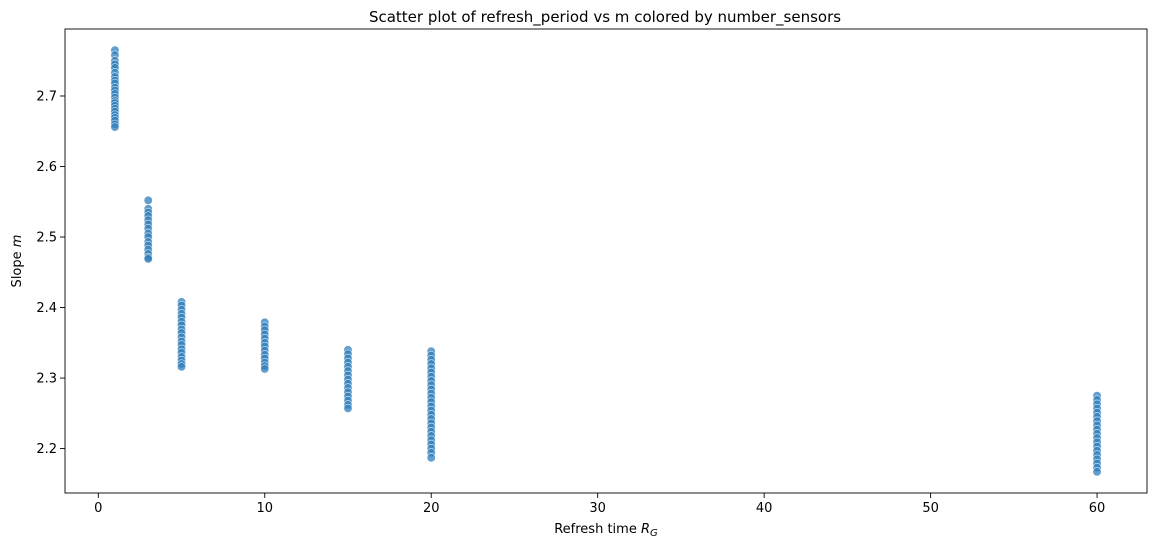  I want to click on y-axis-label: Slope m, so click(17, 261).